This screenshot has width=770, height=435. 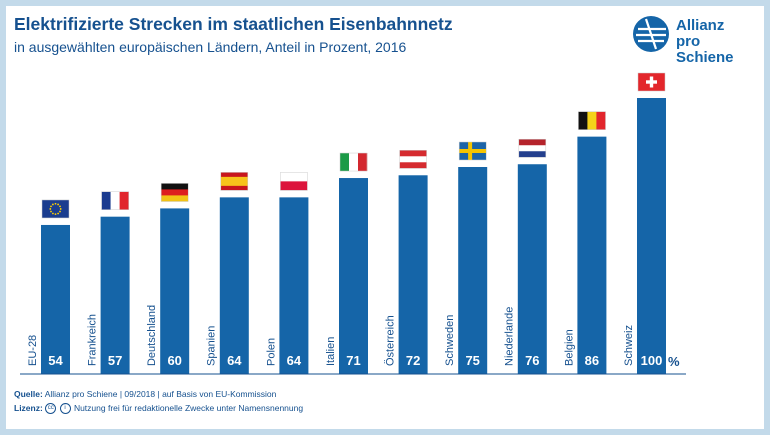 What do you see at coordinates (391, 340) in the screenshot?
I see `category-label: Österreich` at bounding box center [391, 340].